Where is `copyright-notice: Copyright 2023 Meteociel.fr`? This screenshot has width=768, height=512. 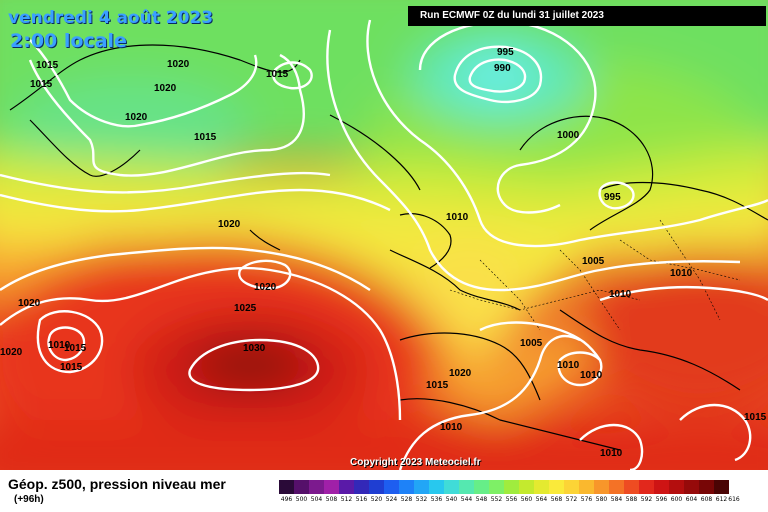
copyright-notice: Copyright 2023 Meteociel.fr is located at coordinates (415, 462).